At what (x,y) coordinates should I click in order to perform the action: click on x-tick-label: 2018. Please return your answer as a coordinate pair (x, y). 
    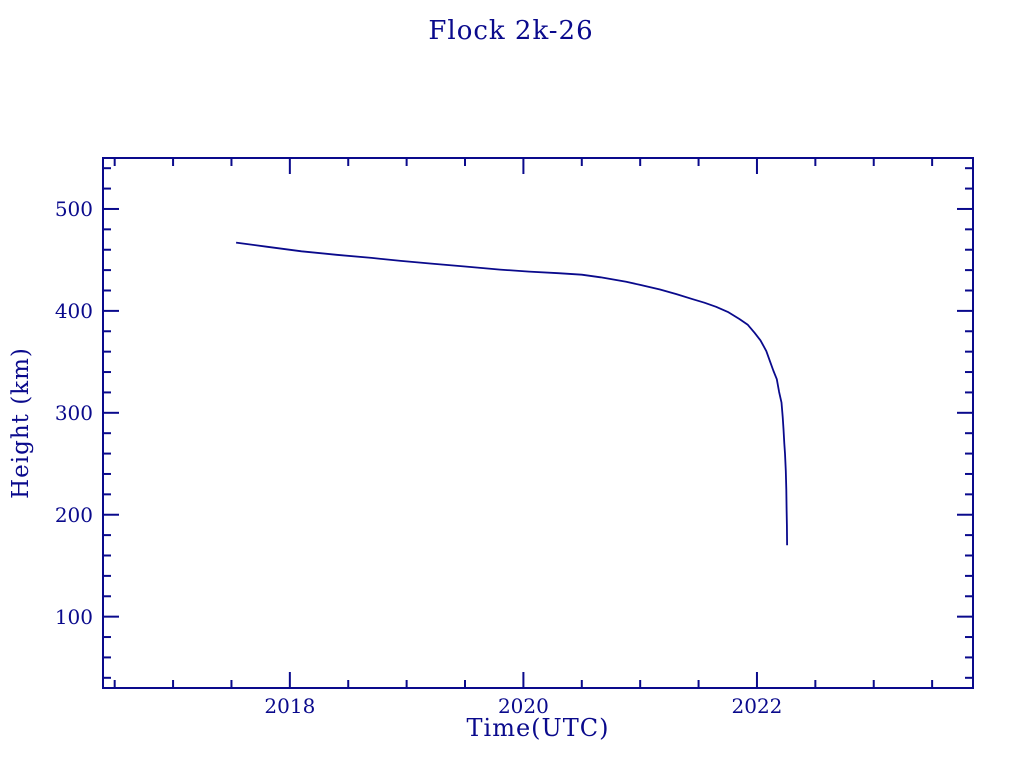
    Looking at the image, I should click on (290, 706).